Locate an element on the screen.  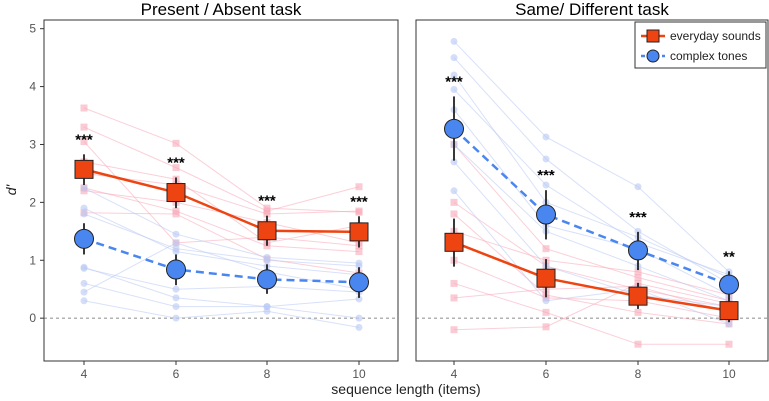
everyday-sounds-mean-line is located at coordinates (591, 276).